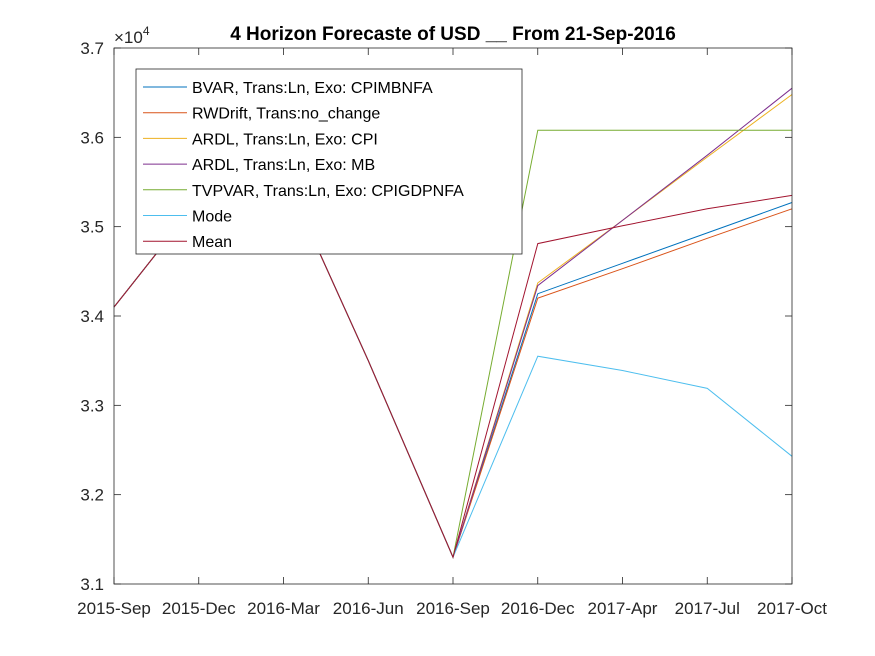  I want to click on y-tick-label: 3.1, so click(92, 584).